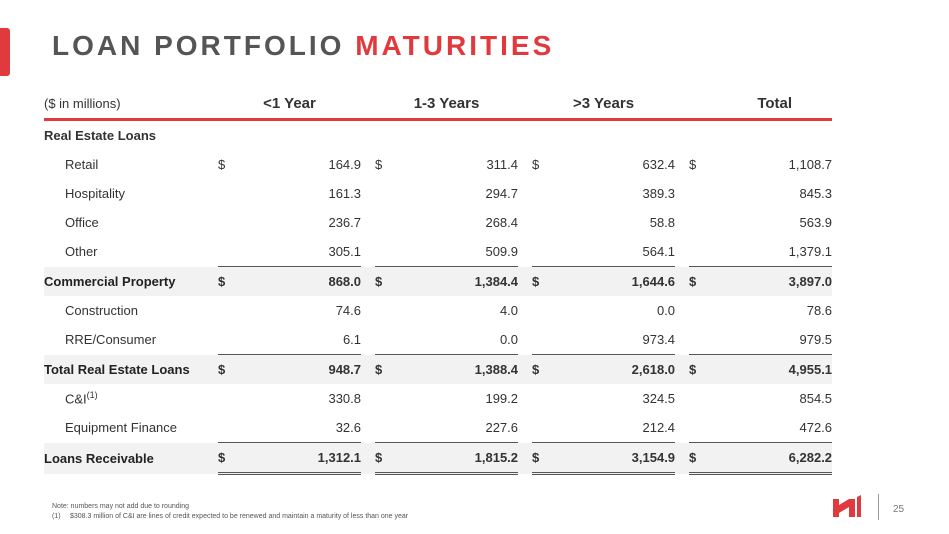  I want to click on table-cell: 3,154.9, so click(612, 458).